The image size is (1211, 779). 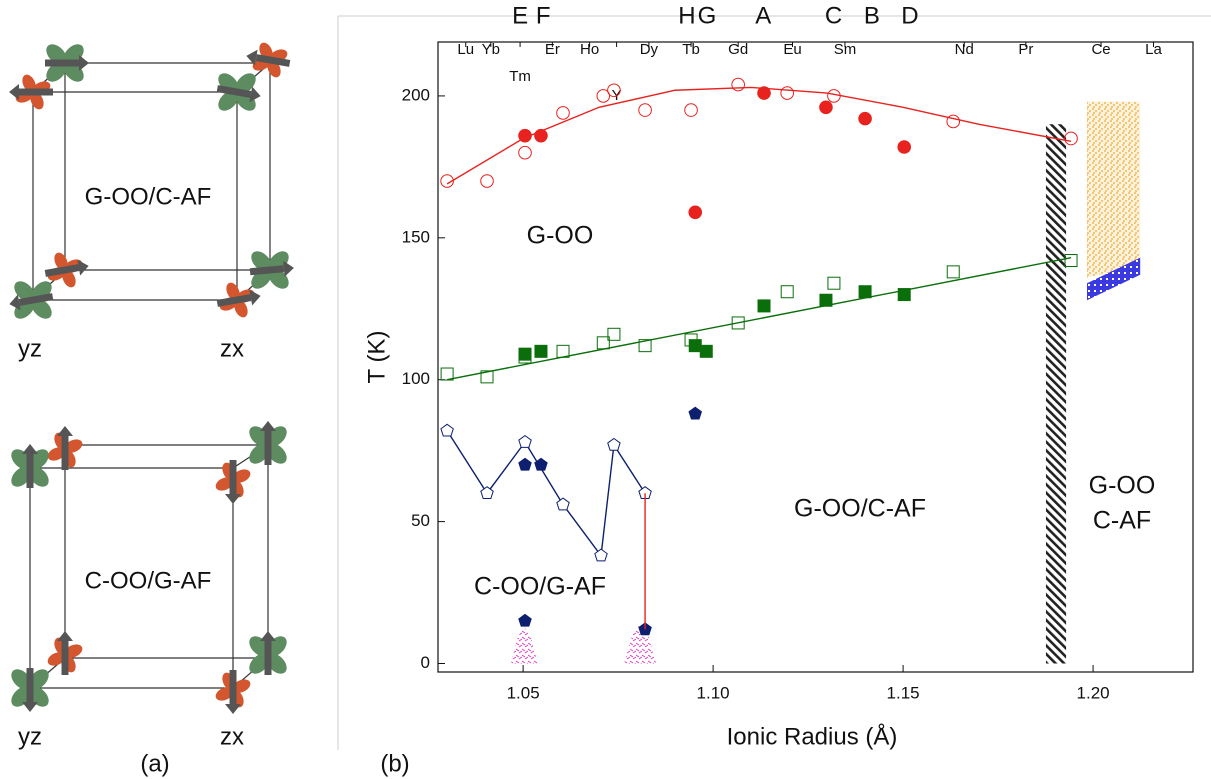 I want to click on sample-letter: B, so click(x=872, y=15).